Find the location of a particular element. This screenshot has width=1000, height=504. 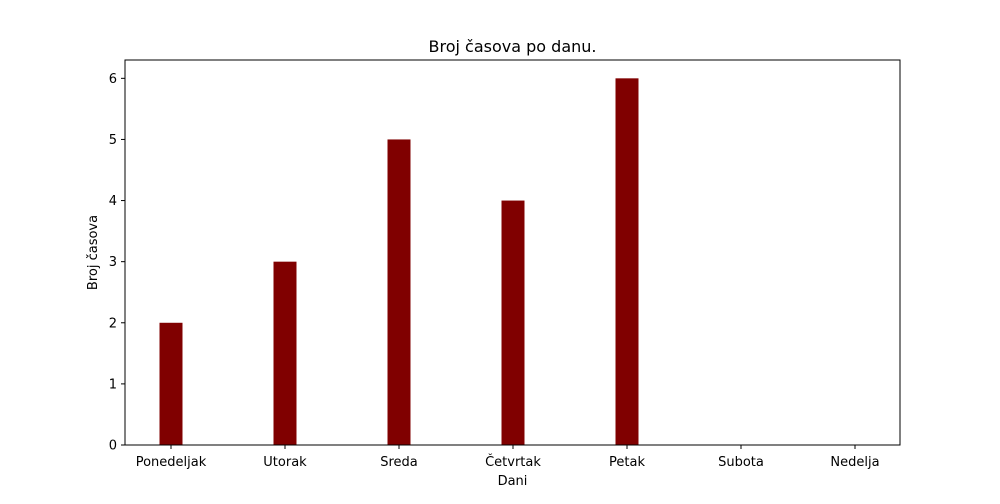

x-tick-label: Utorak is located at coordinates (285, 462).